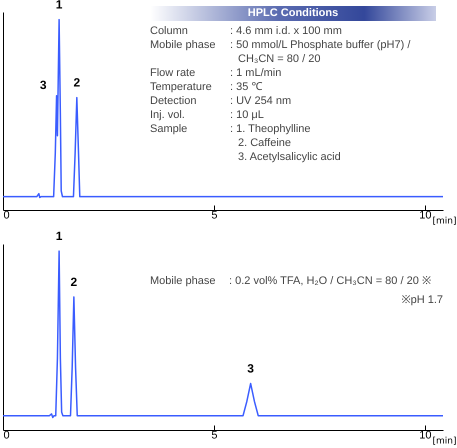 Image resolution: width=457 pixels, height=448 pixels. What do you see at coordinates (289, 157) in the screenshot?
I see `annotation: 3. Acetylsalicylic acid` at bounding box center [289, 157].